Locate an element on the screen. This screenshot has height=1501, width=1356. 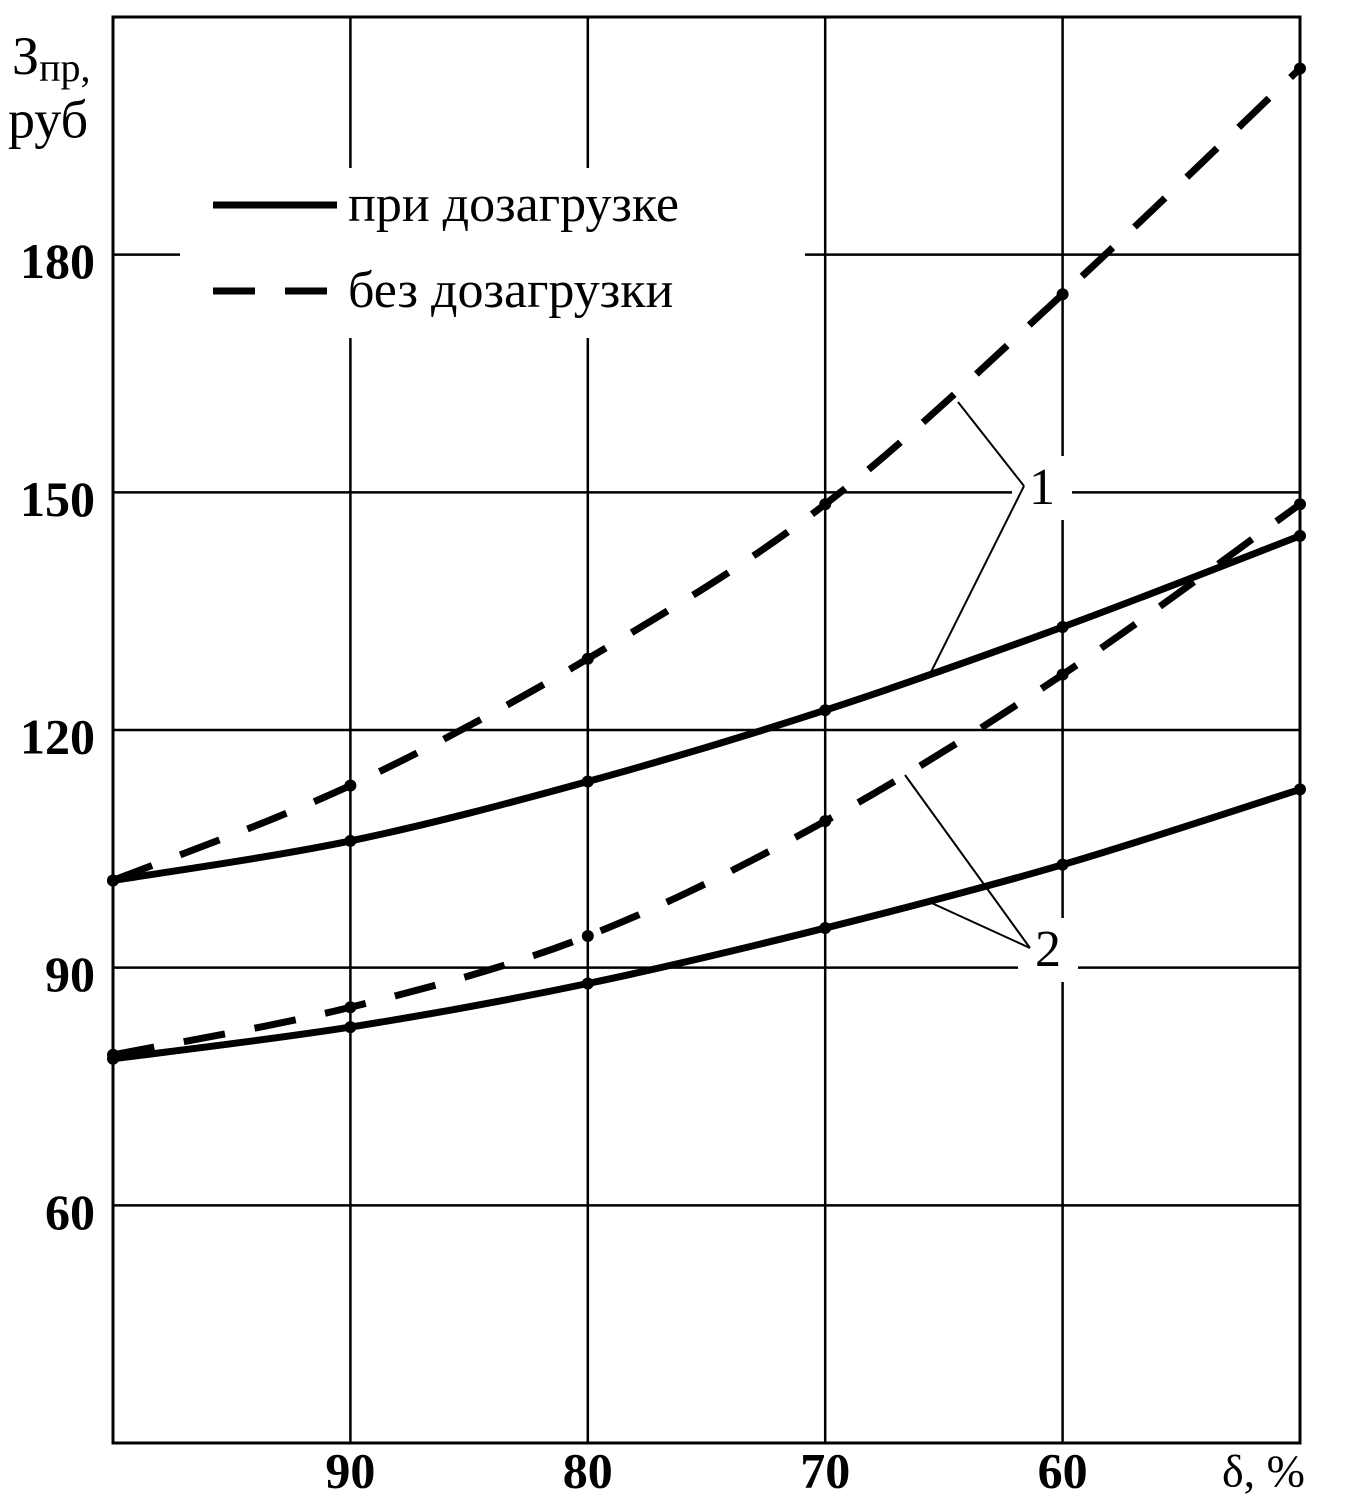
annotation: 2 is located at coordinates (1048, 949).